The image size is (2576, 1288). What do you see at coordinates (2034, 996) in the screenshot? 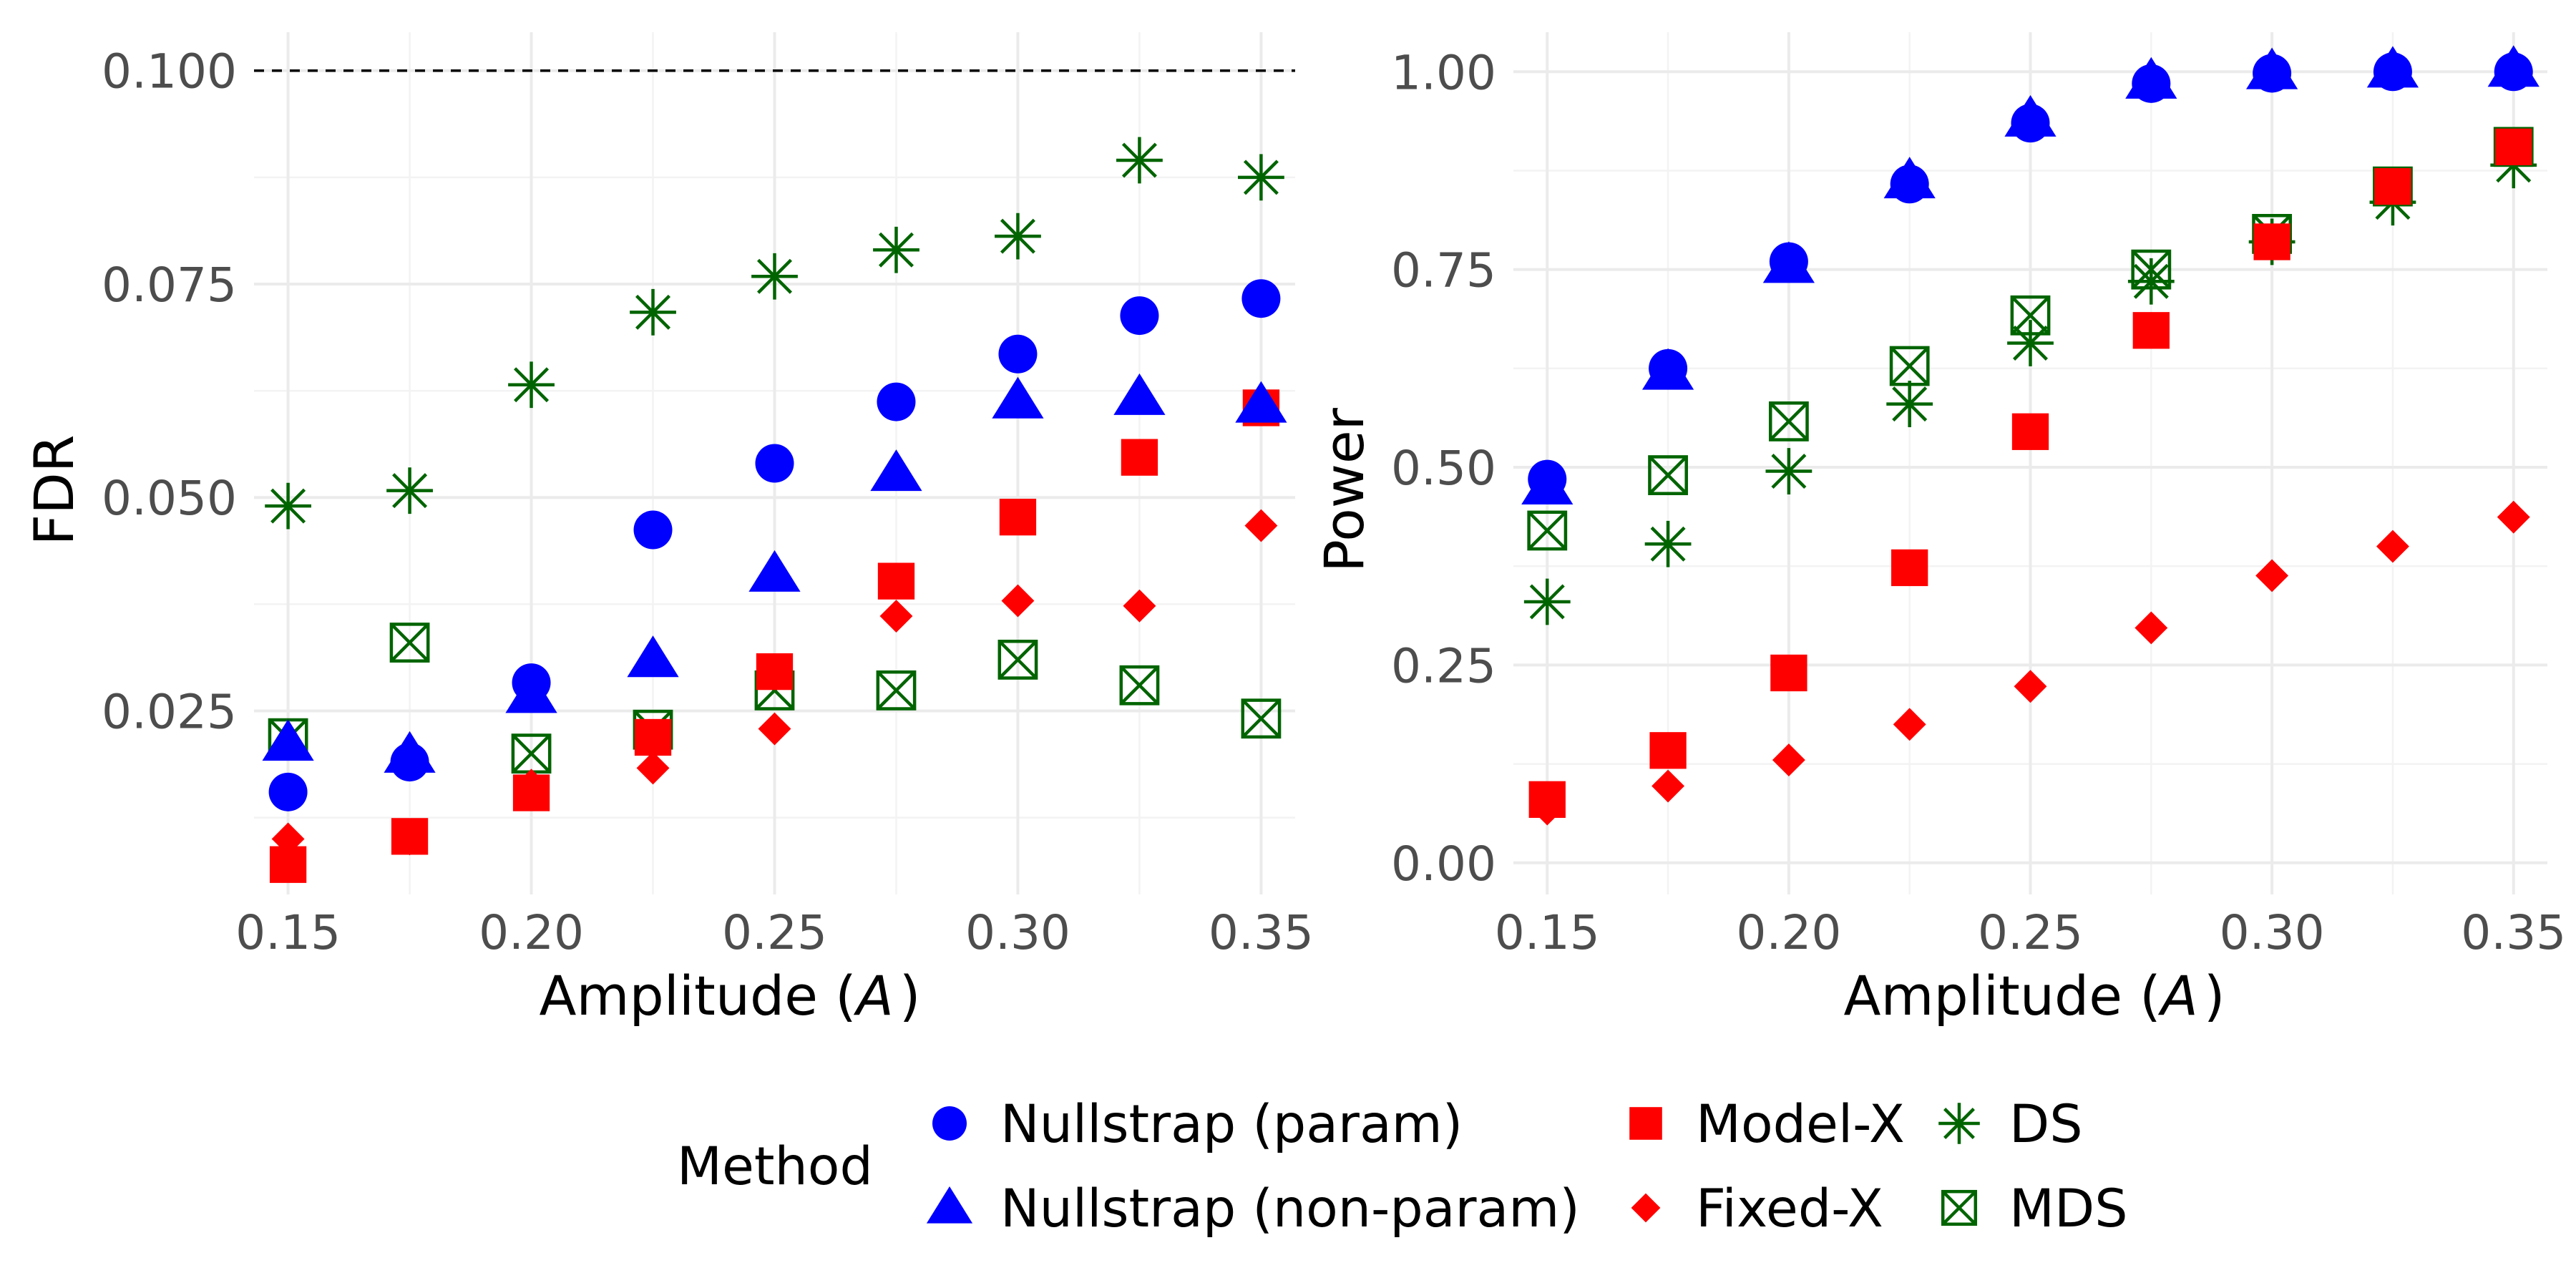
I see `power-x-axis-title: Amplitude (A)` at bounding box center [2034, 996].